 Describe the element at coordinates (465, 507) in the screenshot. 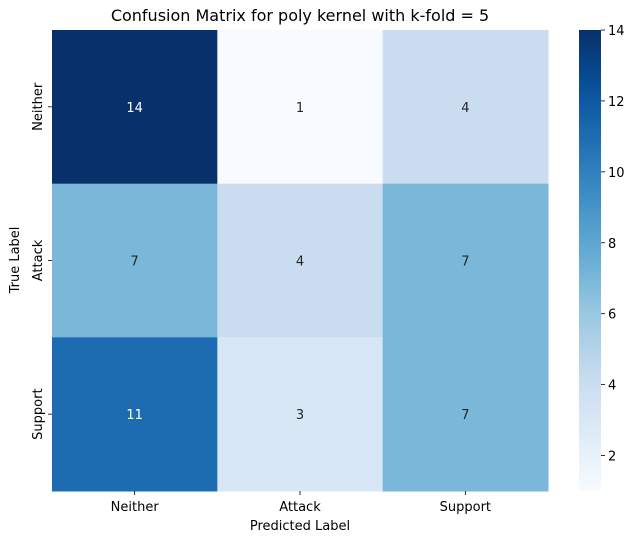

I see `x-tick-label: Support` at that location.